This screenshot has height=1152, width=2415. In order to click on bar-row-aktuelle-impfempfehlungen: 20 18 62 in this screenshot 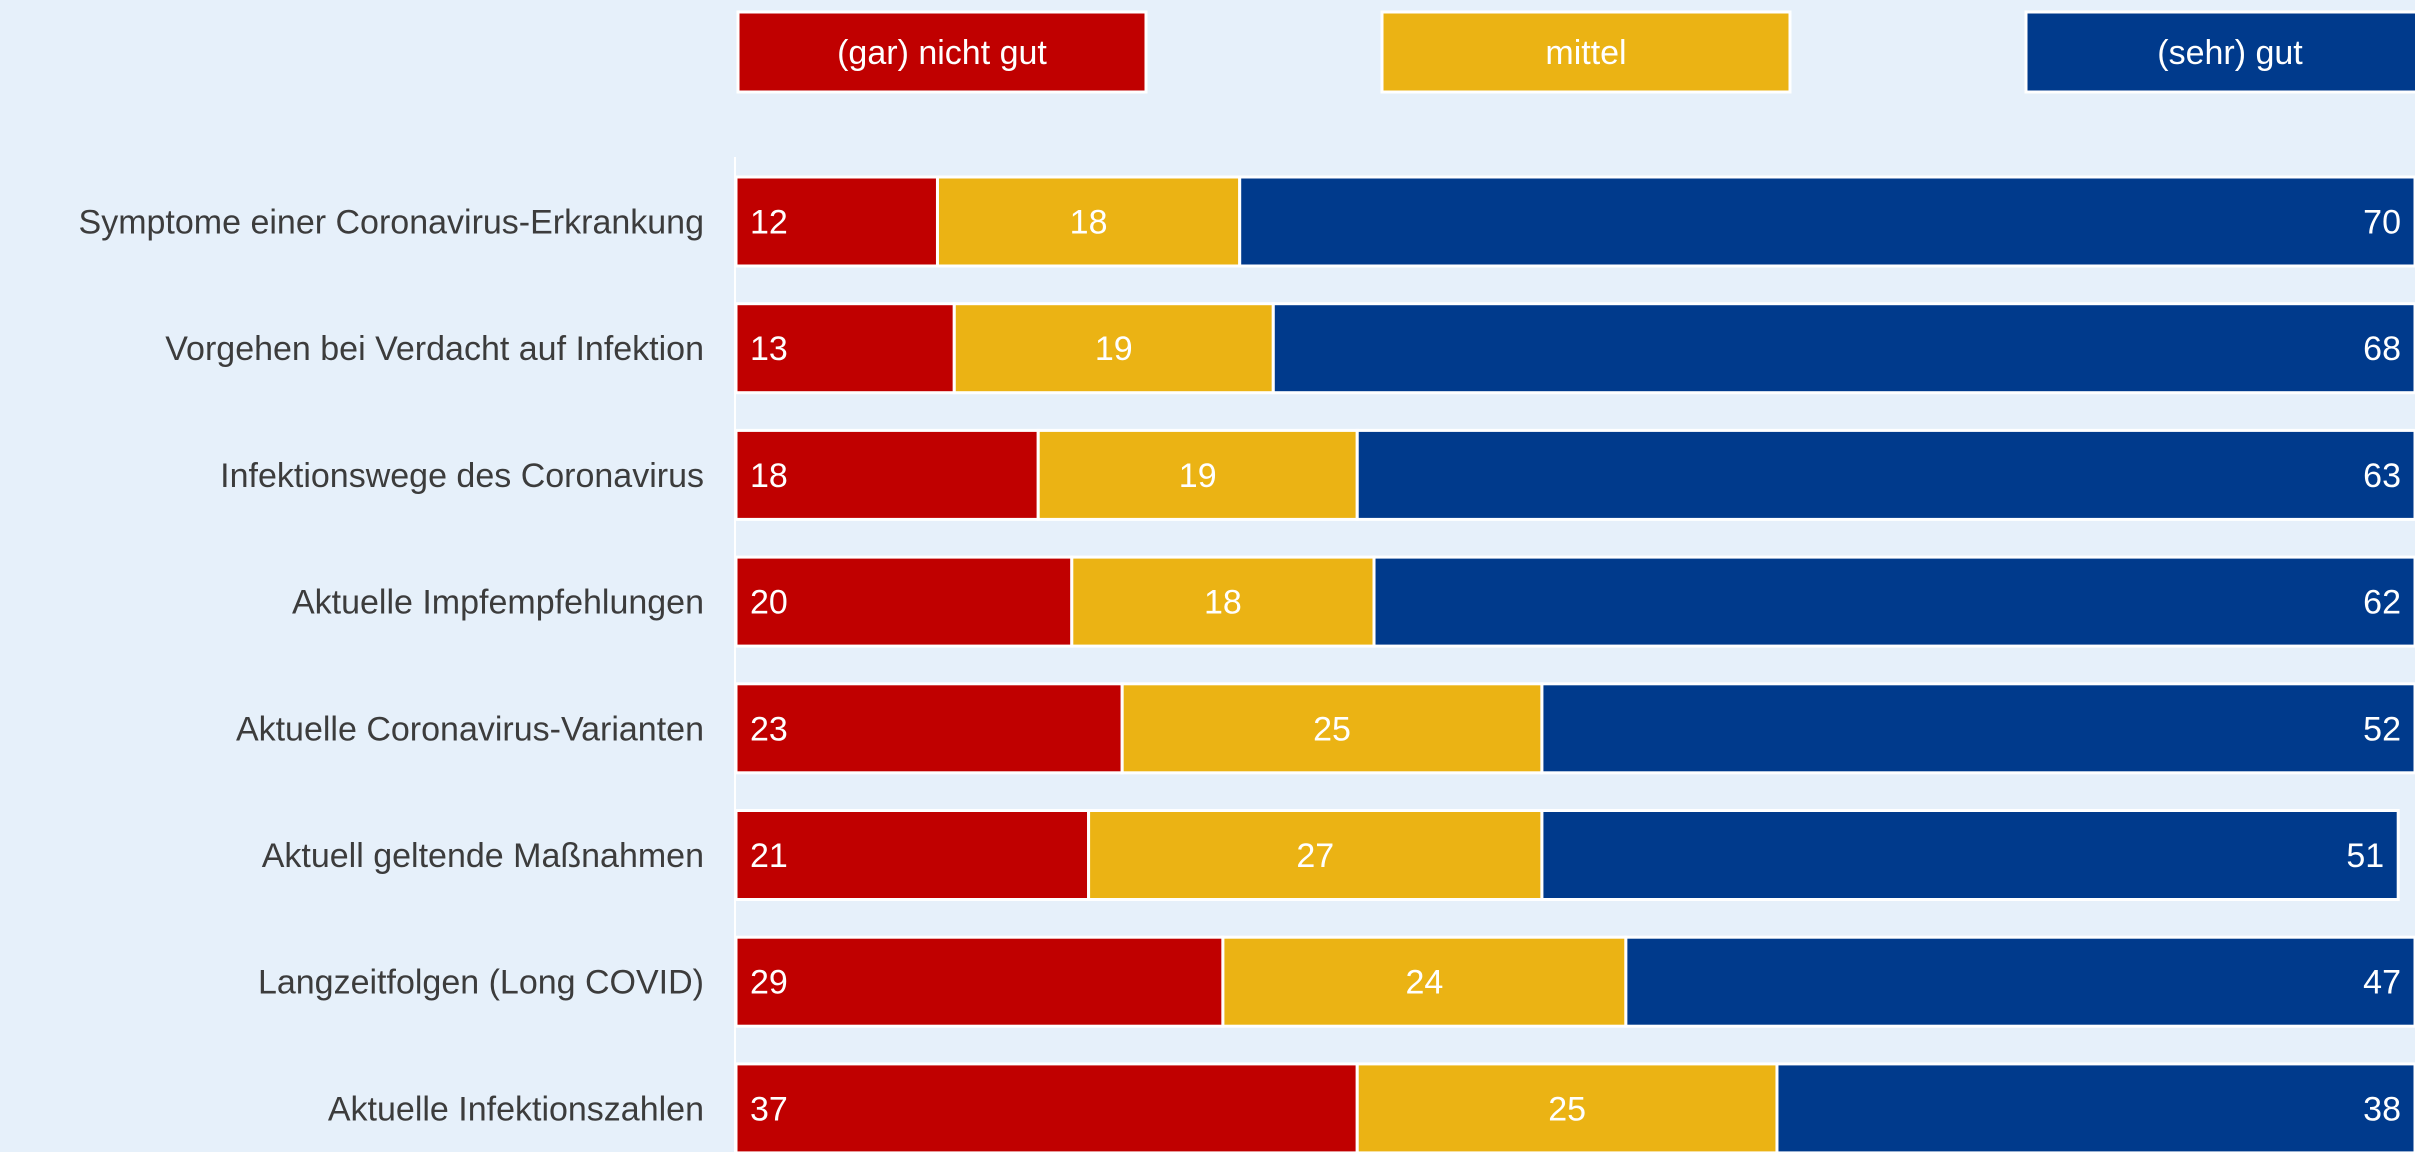, I will do `click(1574, 601)`.